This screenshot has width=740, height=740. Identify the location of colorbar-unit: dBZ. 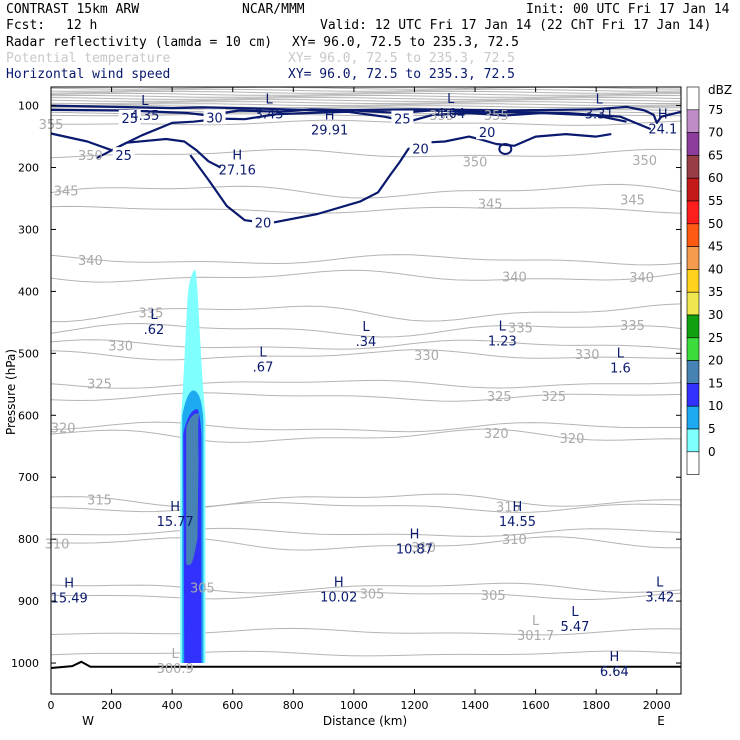
(720, 90).